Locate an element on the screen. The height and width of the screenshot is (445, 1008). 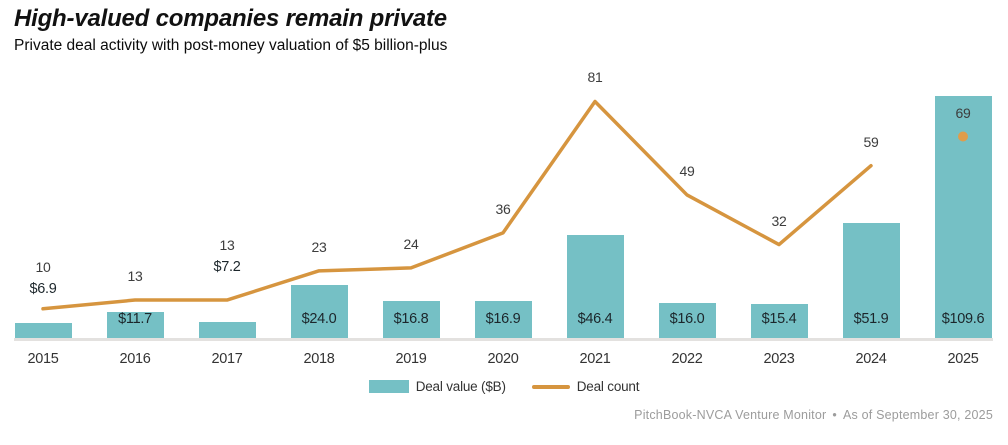
bar-value-label-2018: $24.0 is located at coordinates (319, 319).